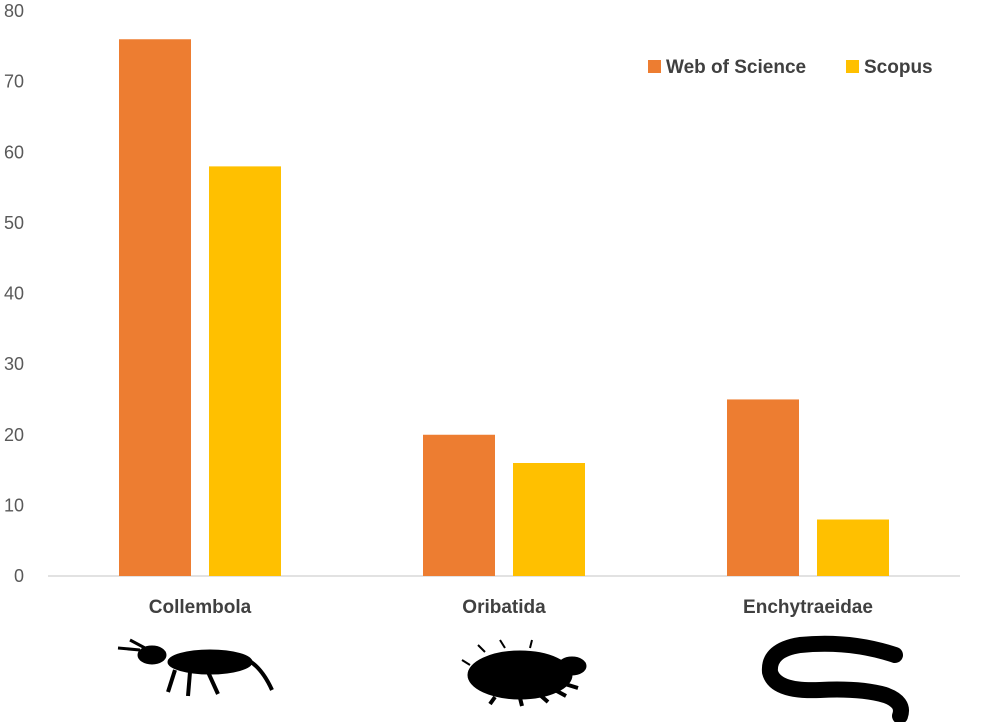 This screenshot has height=722, width=1000. Describe the element at coordinates (549, 519) in the screenshot. I see `bar-scopus-oribatida` at that location.